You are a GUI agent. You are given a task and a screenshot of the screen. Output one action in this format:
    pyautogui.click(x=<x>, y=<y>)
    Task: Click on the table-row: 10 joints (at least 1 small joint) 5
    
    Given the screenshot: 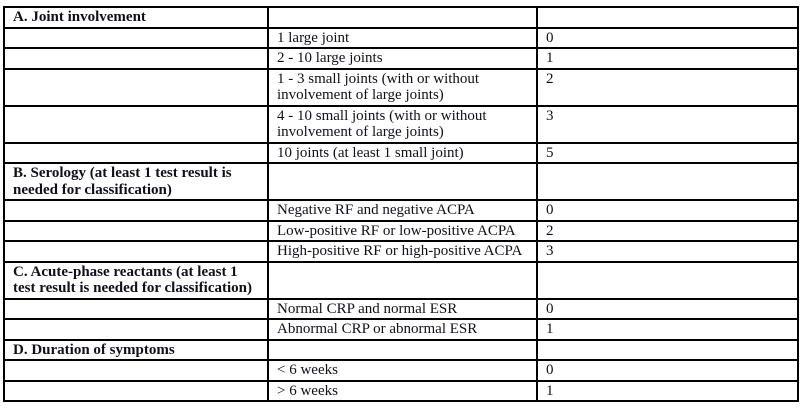 What is the action you would take?
    pyautogui.click(x=401, y=152)
    